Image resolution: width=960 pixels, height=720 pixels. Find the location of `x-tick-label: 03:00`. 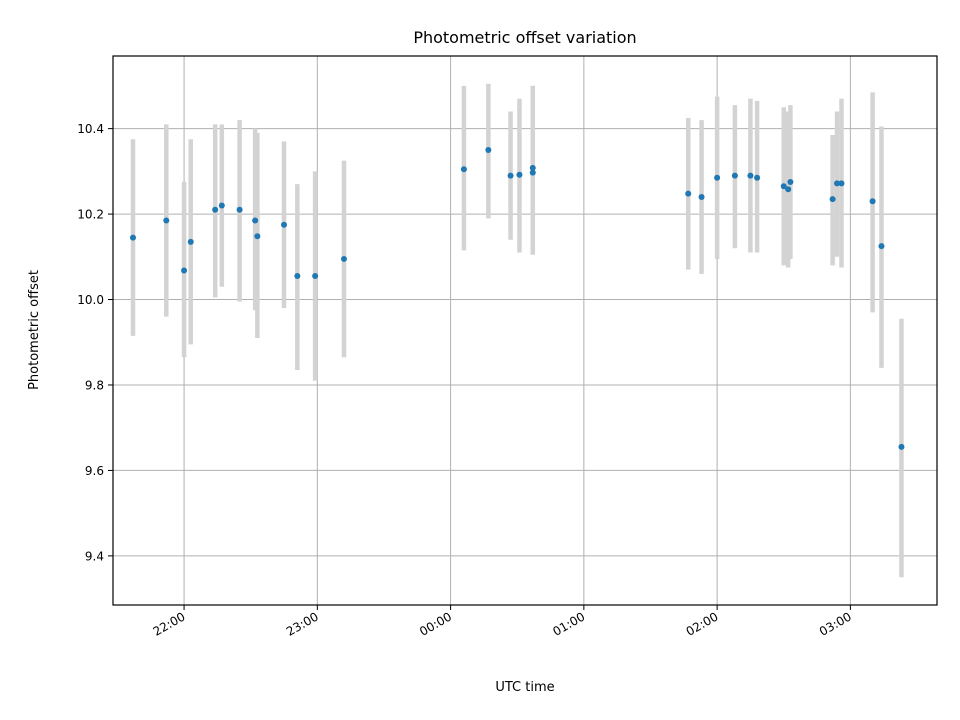

x-tick-label: 03:00 is located at coordinates (835, 623).